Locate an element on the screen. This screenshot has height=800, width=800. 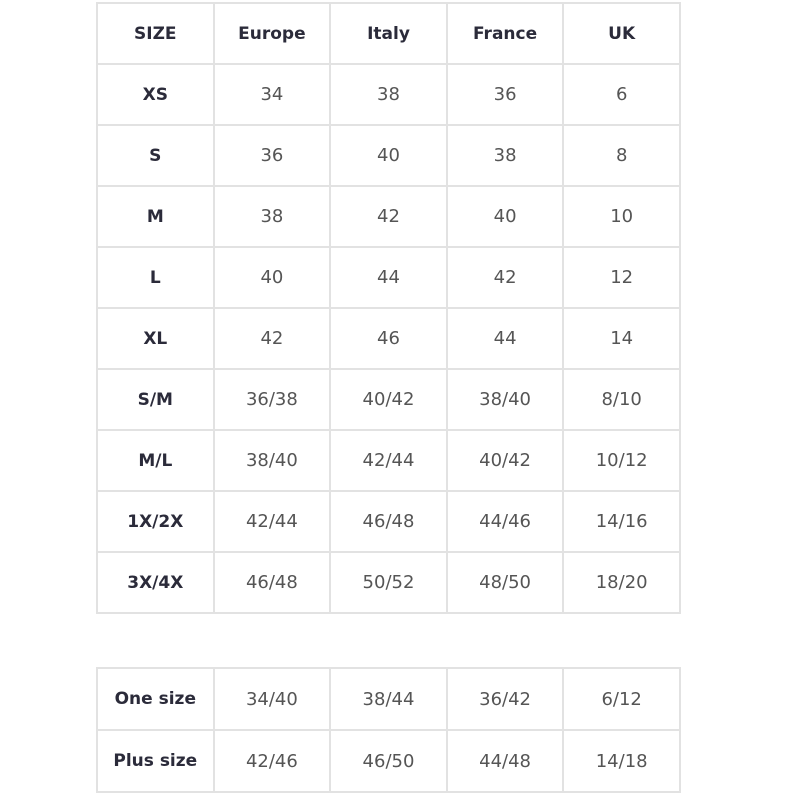
table-cell: 48/50 is located at coordinates (505, 582).